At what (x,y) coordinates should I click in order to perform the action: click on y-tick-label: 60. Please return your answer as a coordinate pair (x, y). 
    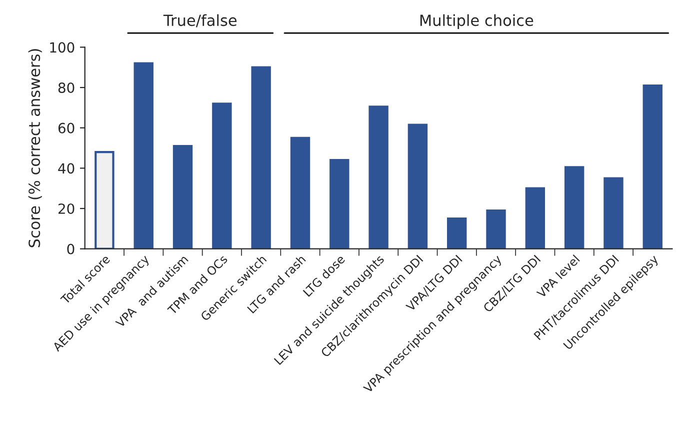
    Looking at the image, I should click on (66, 128).